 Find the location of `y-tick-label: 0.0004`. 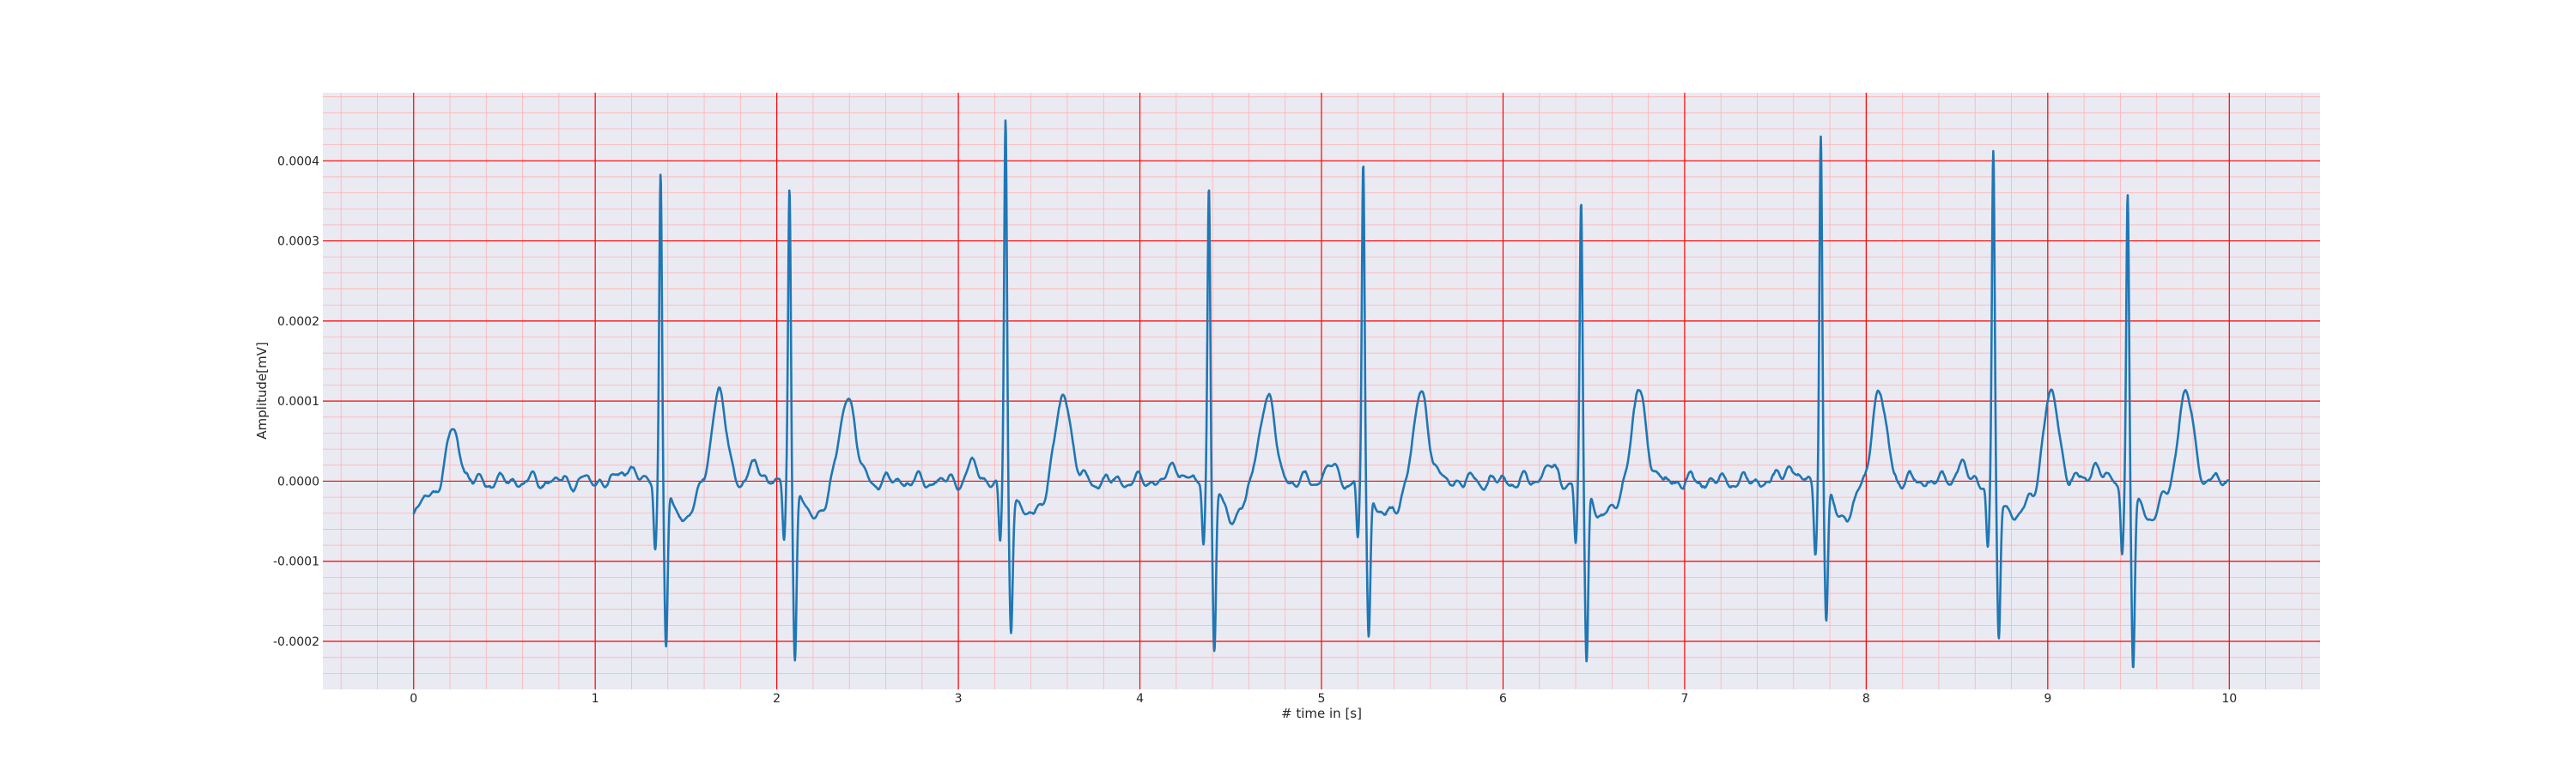

y-tick-label: 0.0004 is located at coordinates (298, 161).